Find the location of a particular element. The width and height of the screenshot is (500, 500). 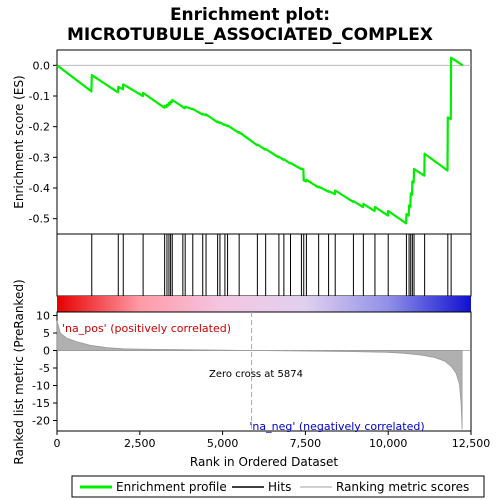

legend-box is located at coordinates (278, 486).